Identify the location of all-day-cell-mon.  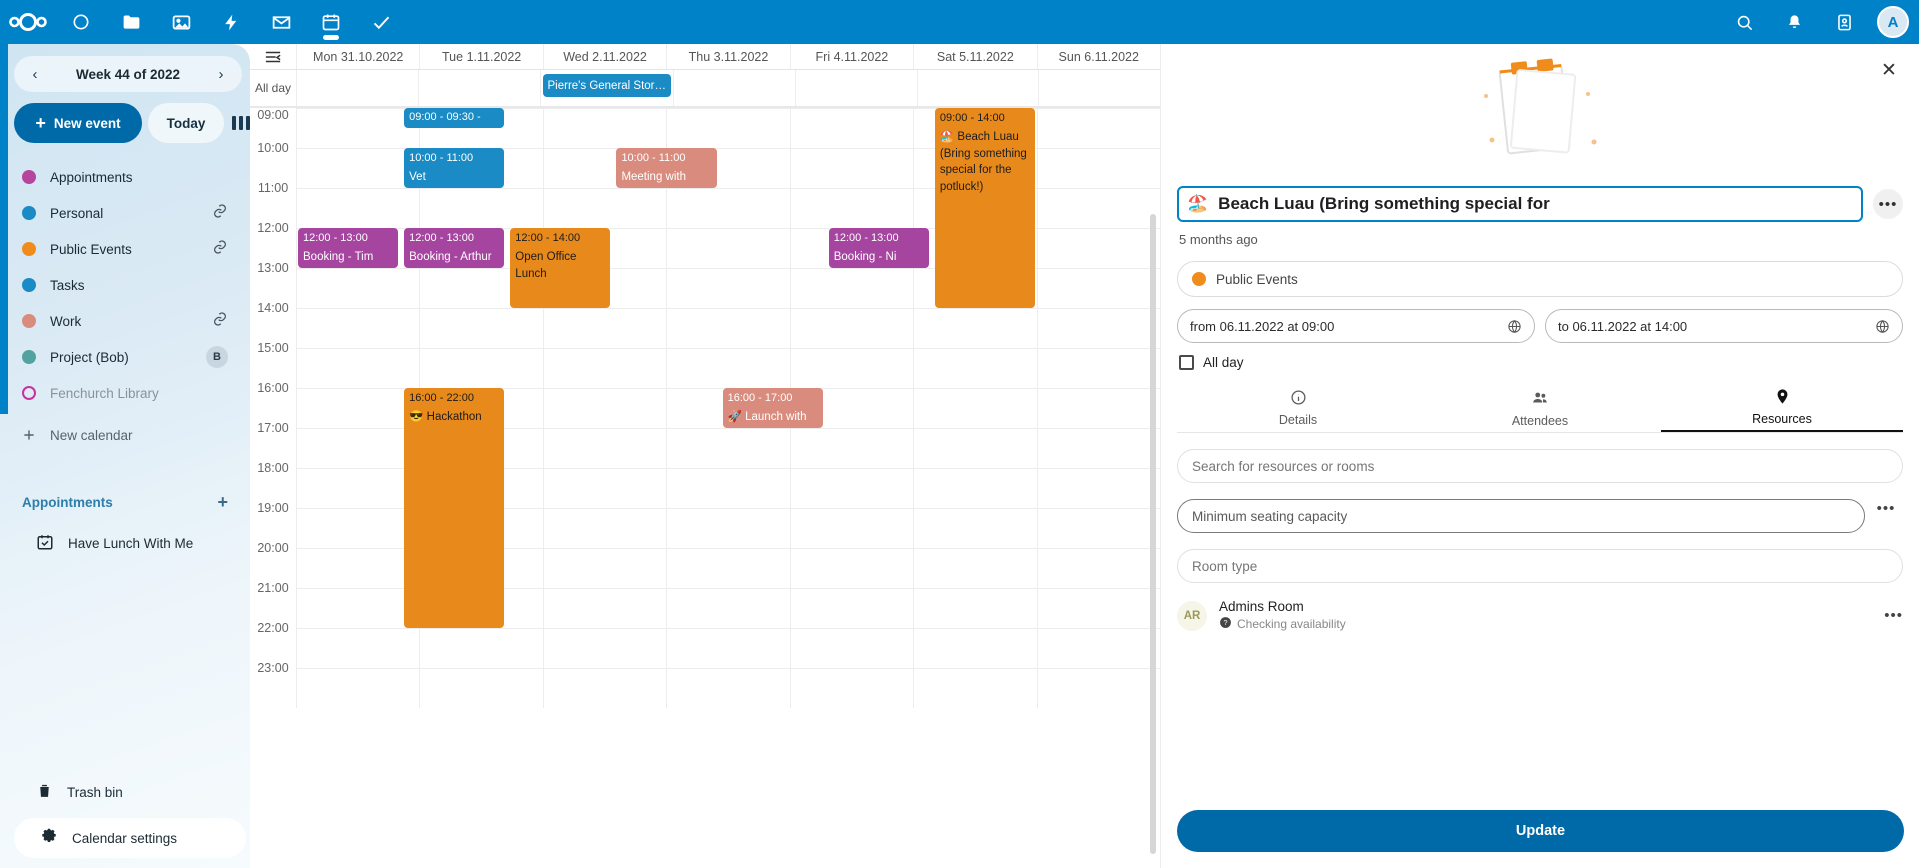
(357, 88).